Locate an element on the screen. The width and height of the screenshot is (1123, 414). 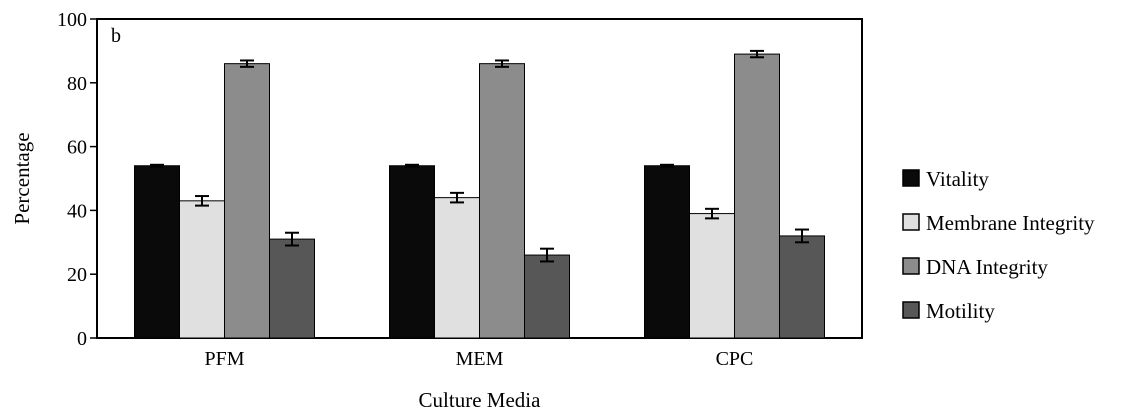
bar-vitality-cpc is located at coordinates (667, 252).